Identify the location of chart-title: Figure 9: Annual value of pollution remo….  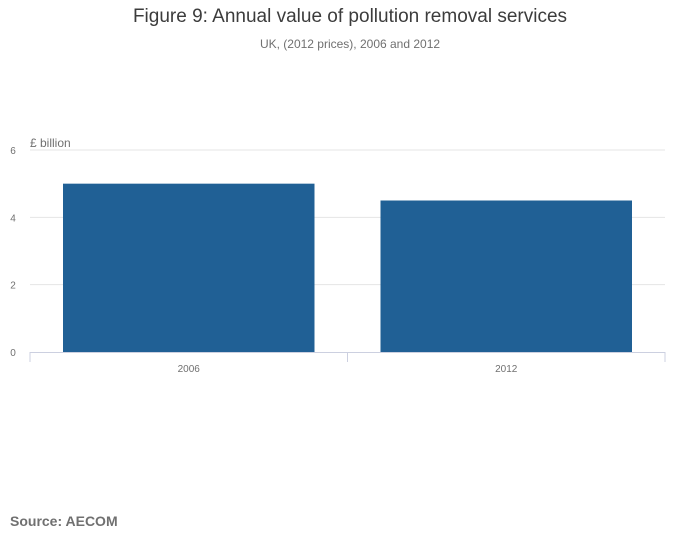
(350, 16).